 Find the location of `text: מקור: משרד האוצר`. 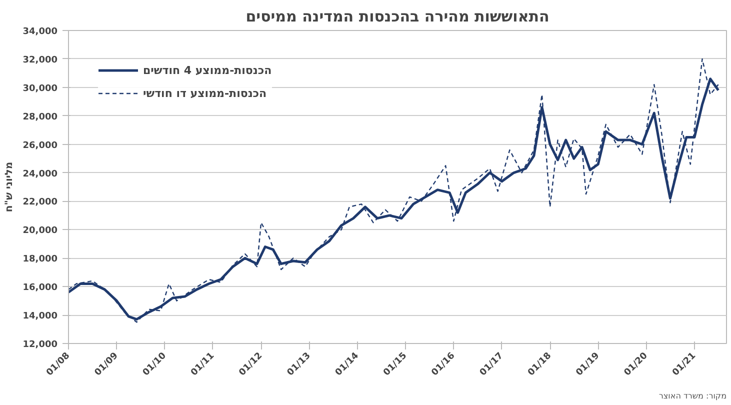

text: מקור: משרד האוצר is located at coordinates (692, 396).